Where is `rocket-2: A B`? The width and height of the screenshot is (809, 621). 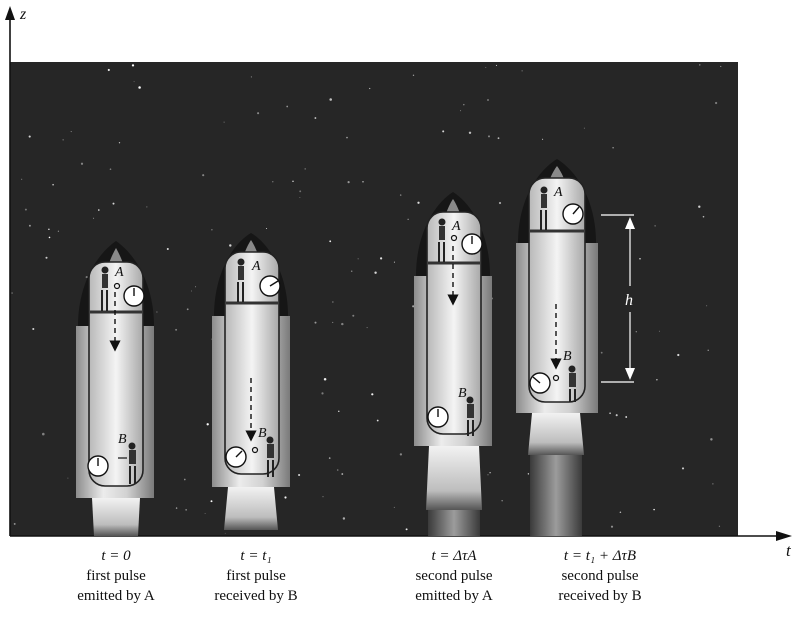
rocket-2: A B is located at coordinates (251, 381).